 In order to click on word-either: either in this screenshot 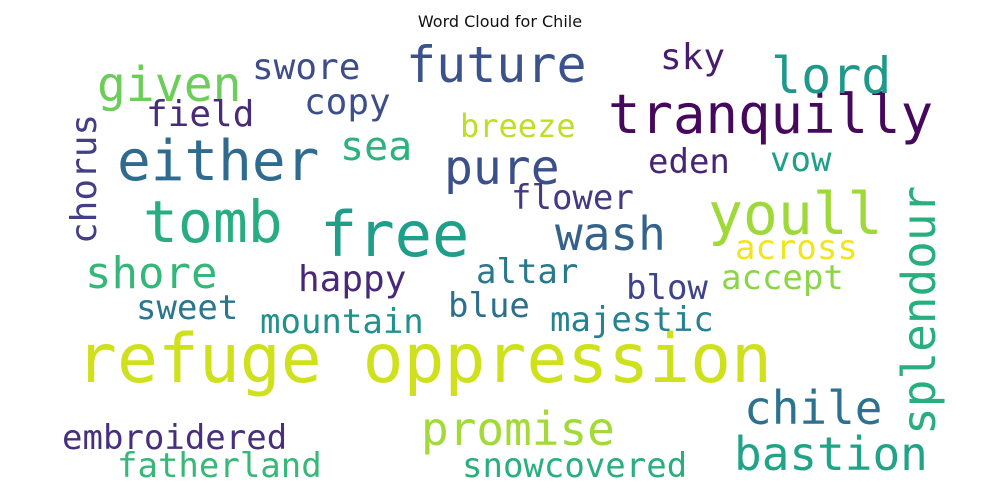, I will do `click(218, 161)`.